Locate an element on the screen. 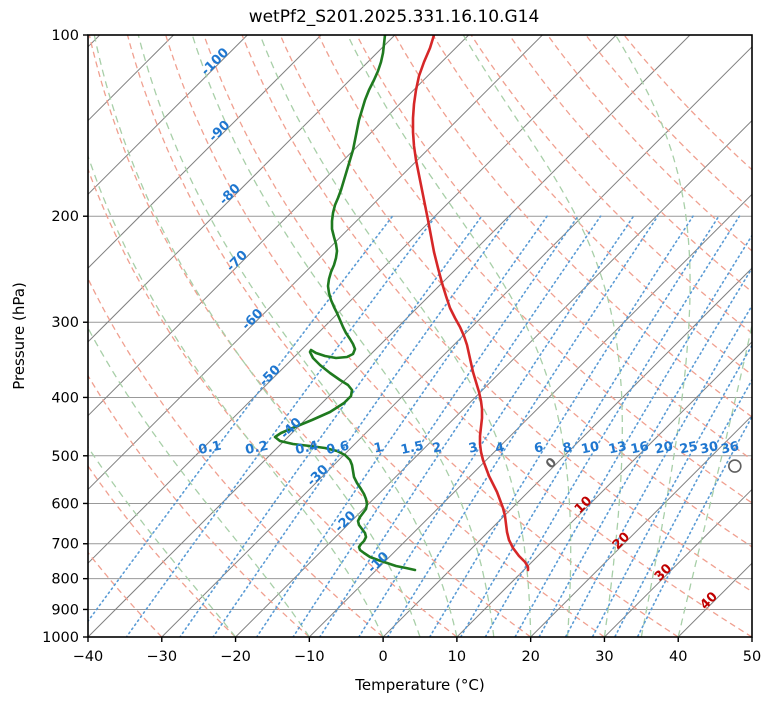  chart-title: wetPf2_S201.2025.331.16.10.G14 is located at coordinates (394, 17).